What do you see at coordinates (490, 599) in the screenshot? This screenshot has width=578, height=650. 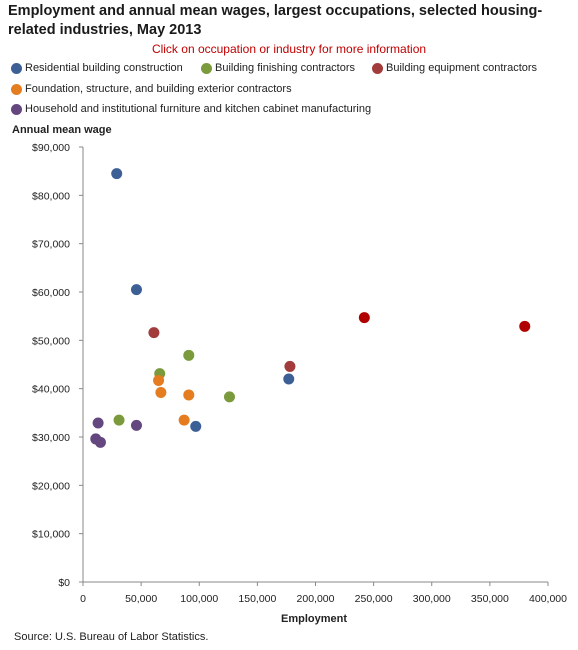 I see `x-tick-label: 350,000` at bounding box center [490, 599].